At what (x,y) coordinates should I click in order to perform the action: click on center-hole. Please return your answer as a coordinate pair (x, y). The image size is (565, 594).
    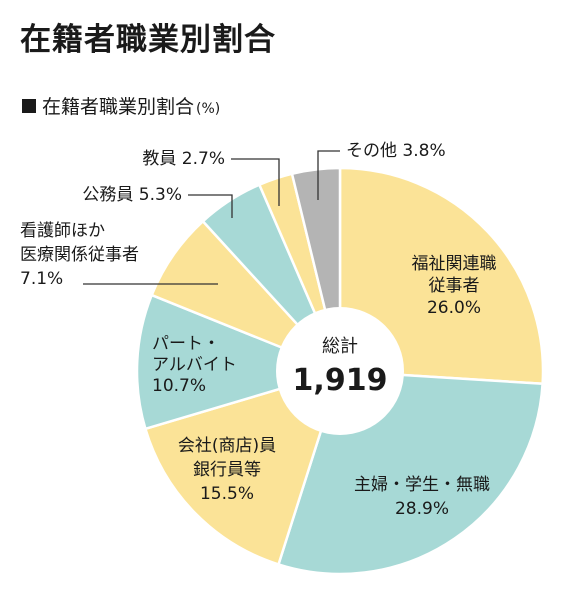
    Looking at the image, I should click on (340, 371).